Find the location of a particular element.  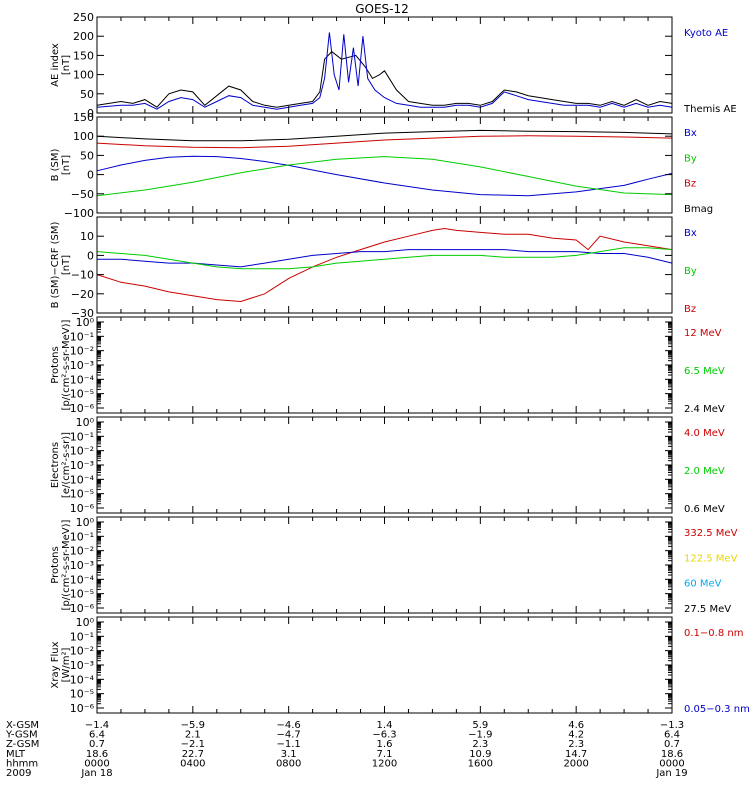

series-line-kyoto-ae is located at coordinates (384, 71).